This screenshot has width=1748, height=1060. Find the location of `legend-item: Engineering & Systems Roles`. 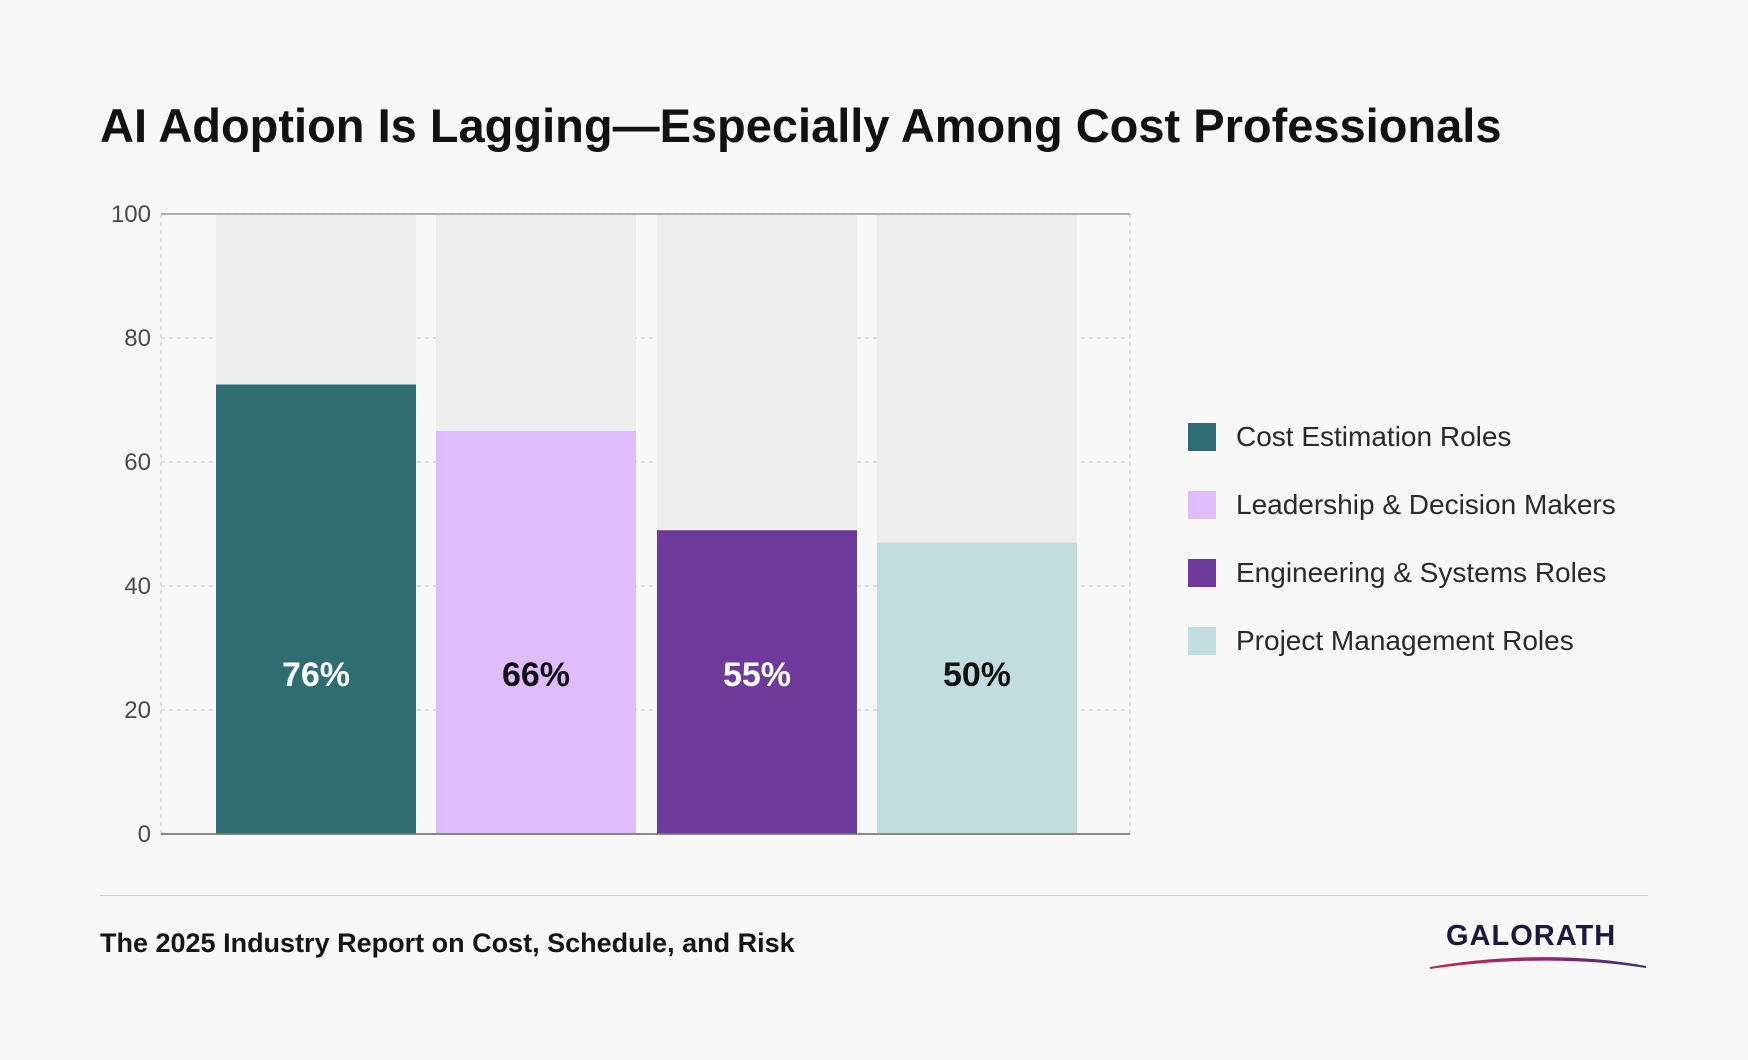

legend-item: Engineering & Systems Roles is located at coordinates (1402, 573).